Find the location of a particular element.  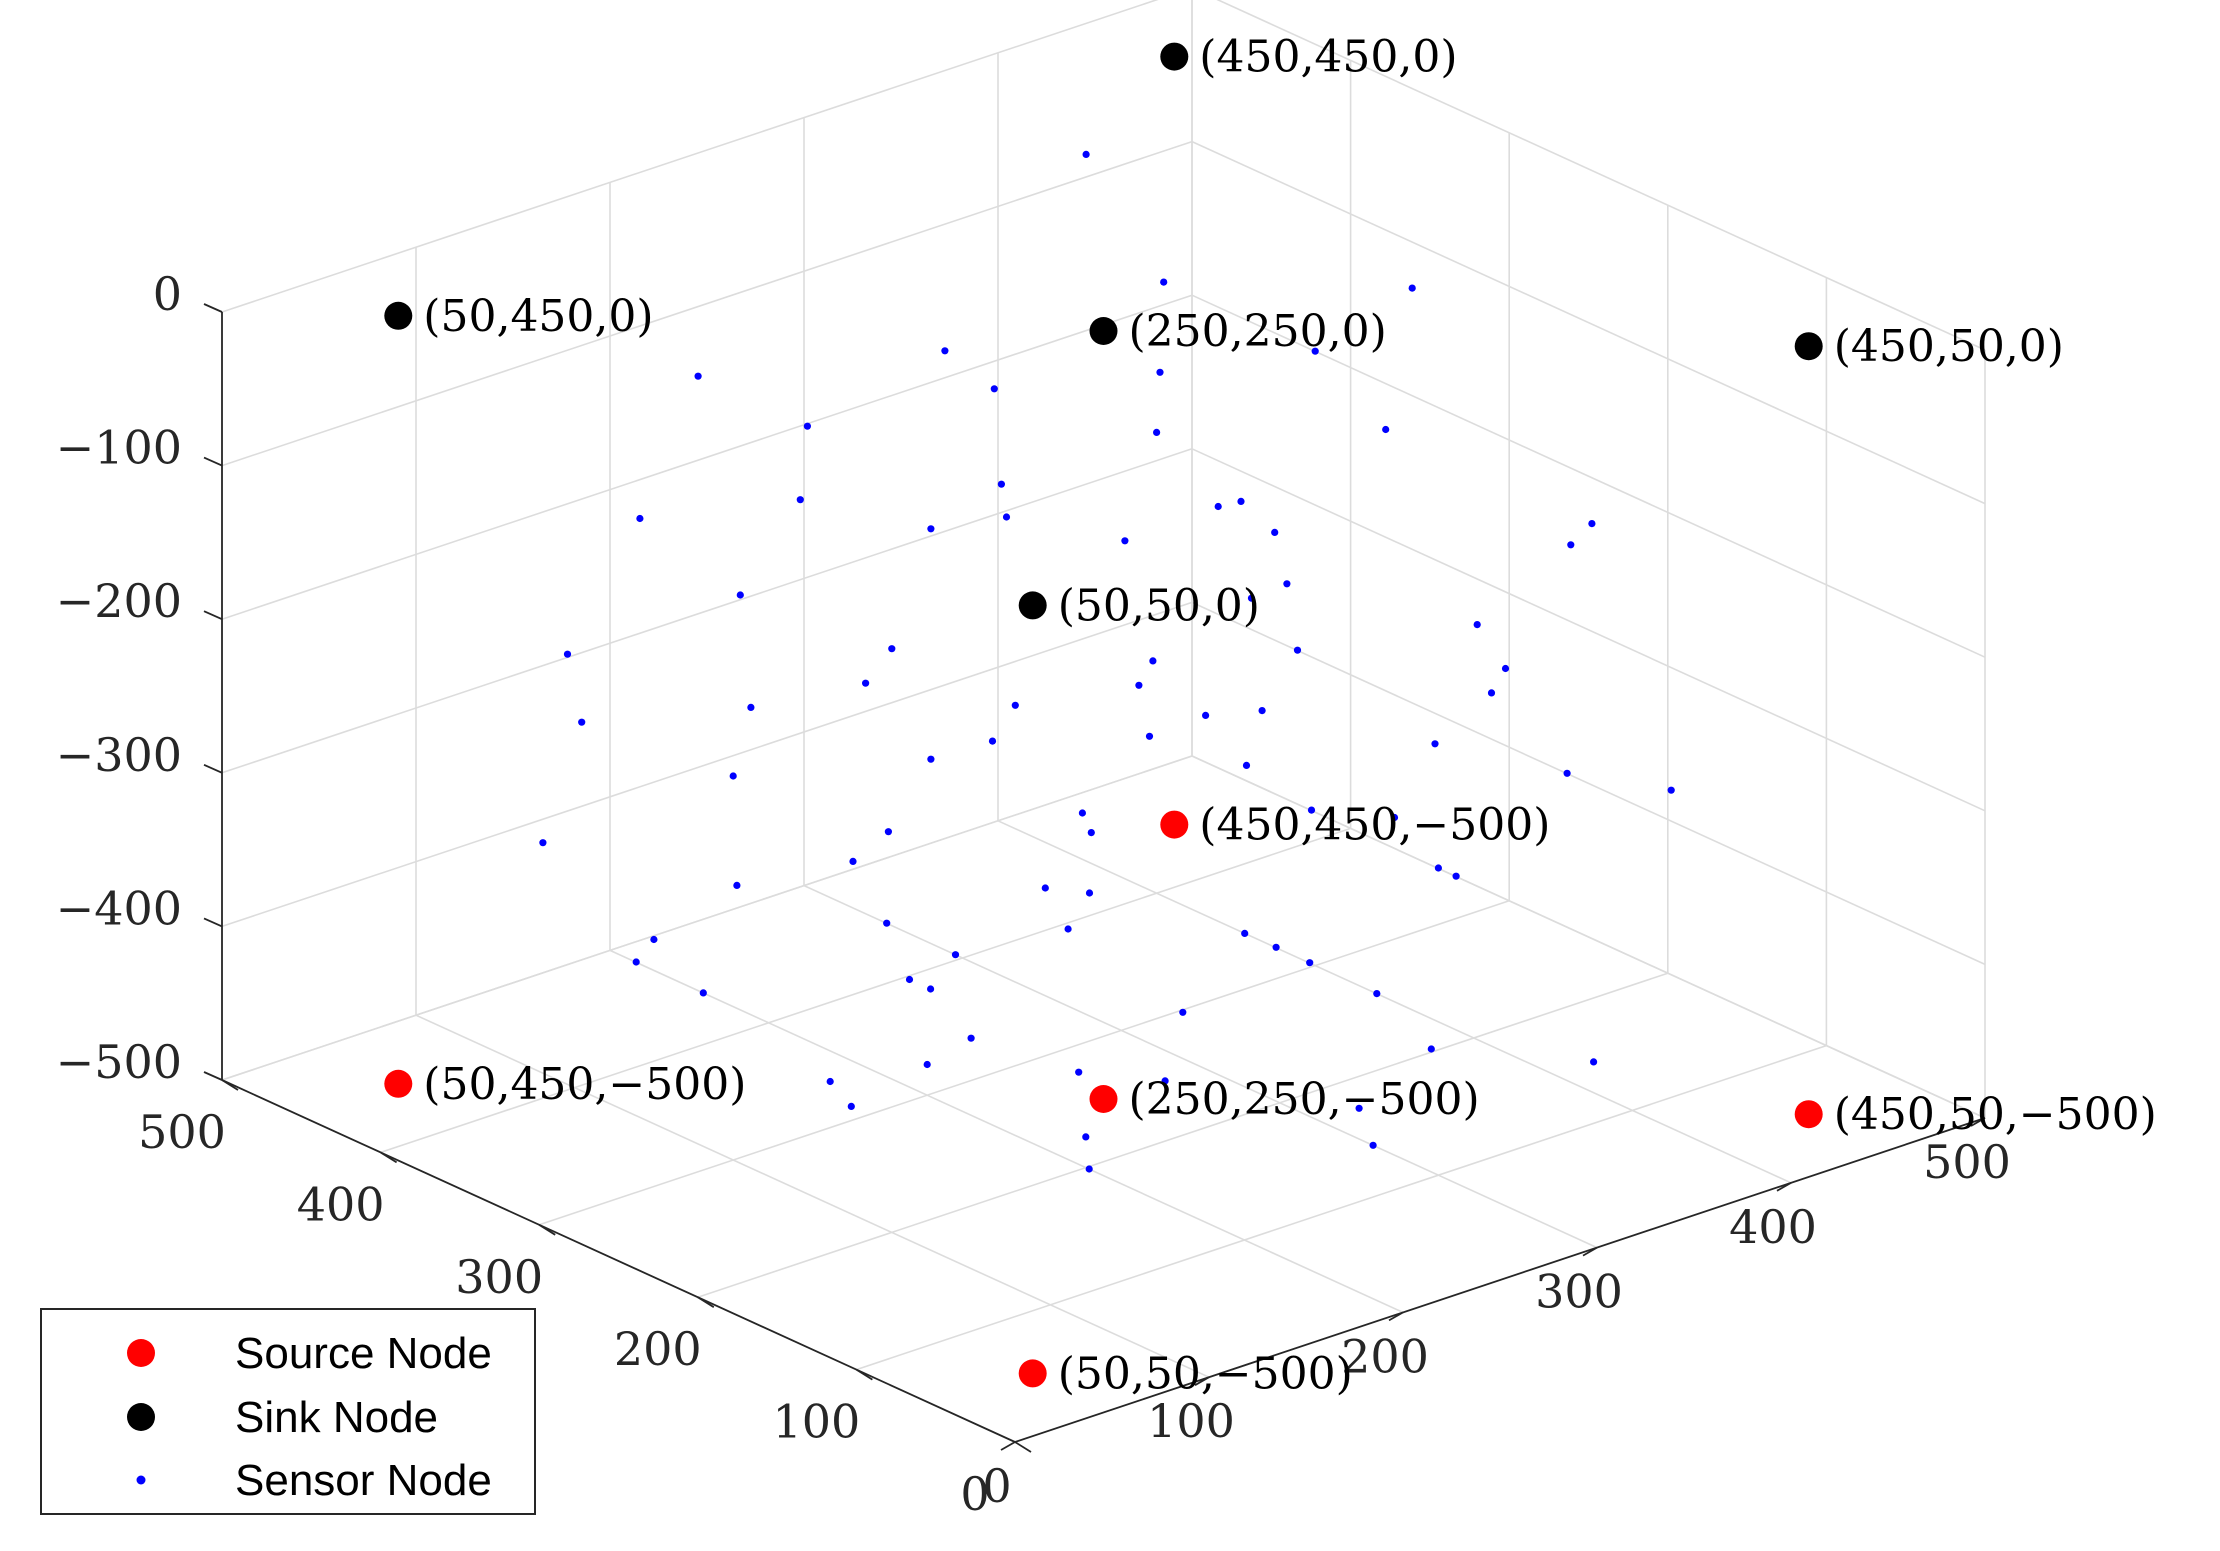

legend-label-sensor: Sensor Node is located at coordinates (363, 1480).